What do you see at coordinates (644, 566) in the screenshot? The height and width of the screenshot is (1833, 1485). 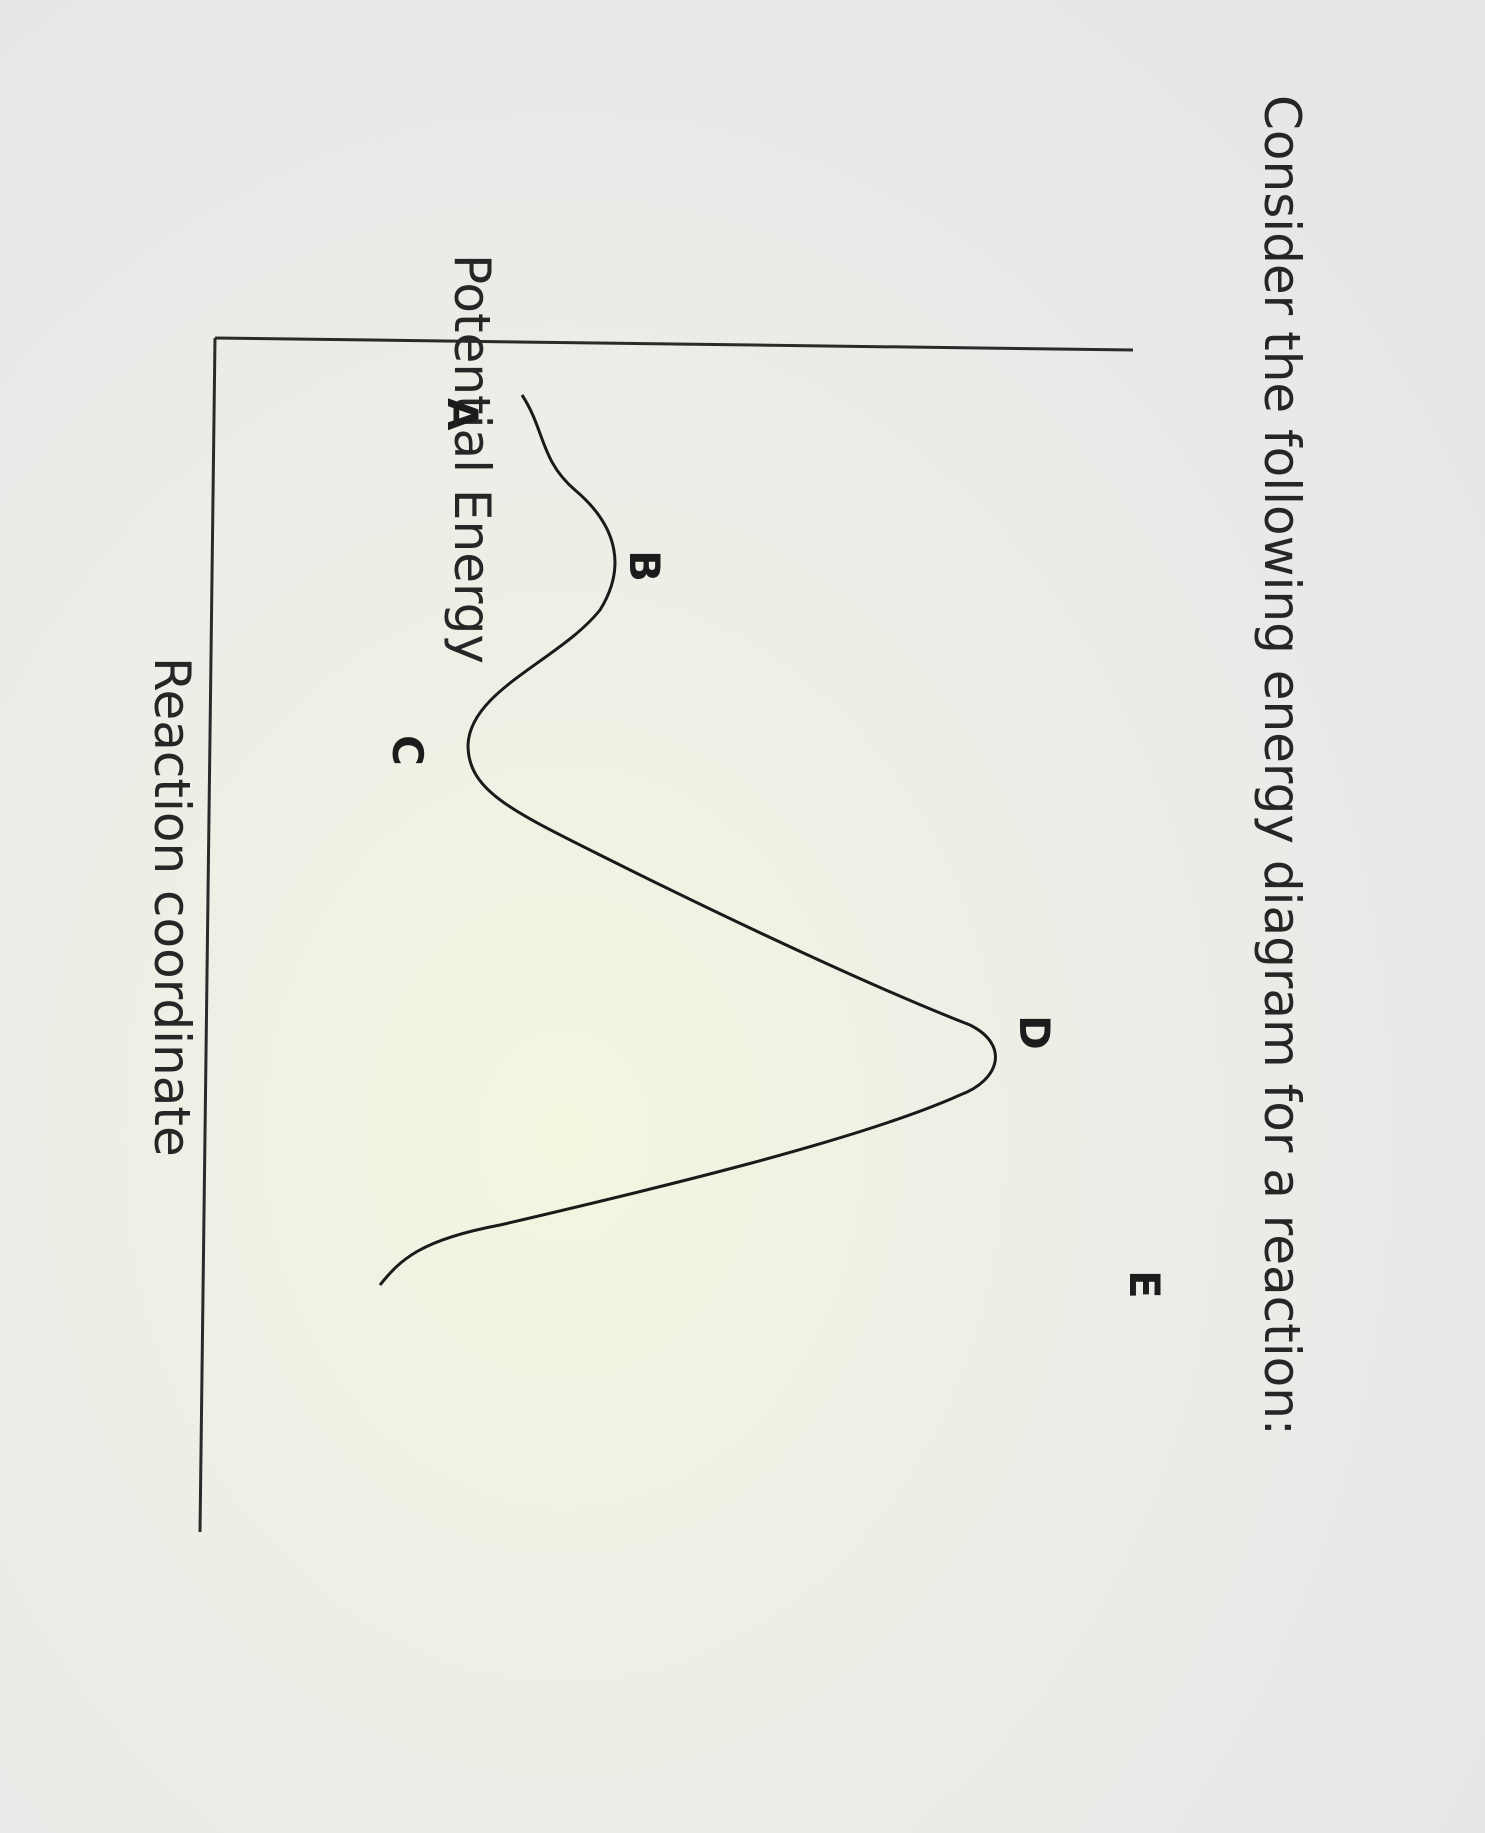 I see `point-label-b: B` at bounding box center [644, 566].